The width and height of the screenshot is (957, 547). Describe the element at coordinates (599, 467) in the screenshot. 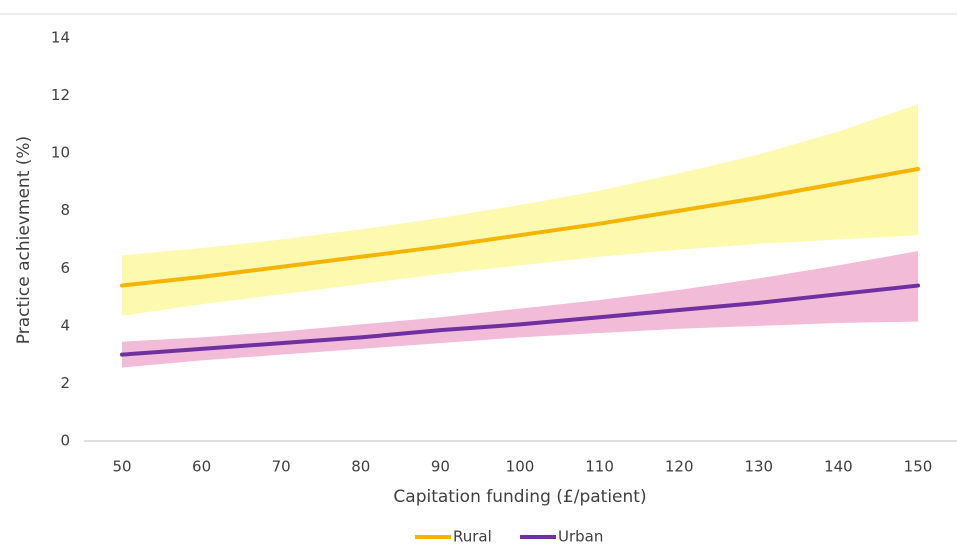

I see `x-tick-label: 110` at that location.